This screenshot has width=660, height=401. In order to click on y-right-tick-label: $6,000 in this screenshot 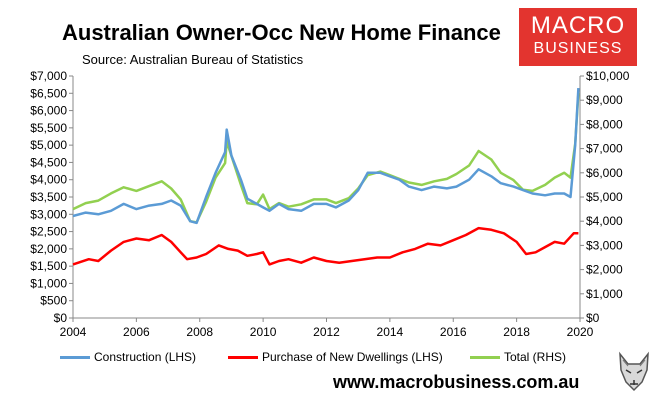, I will do `click(604, 173)`.